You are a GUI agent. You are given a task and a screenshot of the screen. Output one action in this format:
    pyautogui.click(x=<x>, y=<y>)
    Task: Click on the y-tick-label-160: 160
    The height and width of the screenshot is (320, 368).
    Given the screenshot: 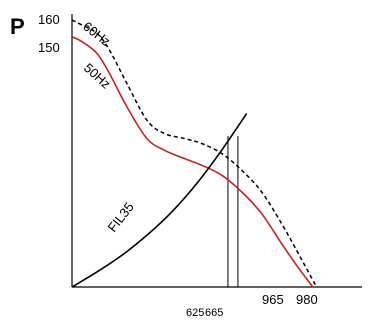 What is the action you would take?
    pyautogui.click(x=49, y=19)
    